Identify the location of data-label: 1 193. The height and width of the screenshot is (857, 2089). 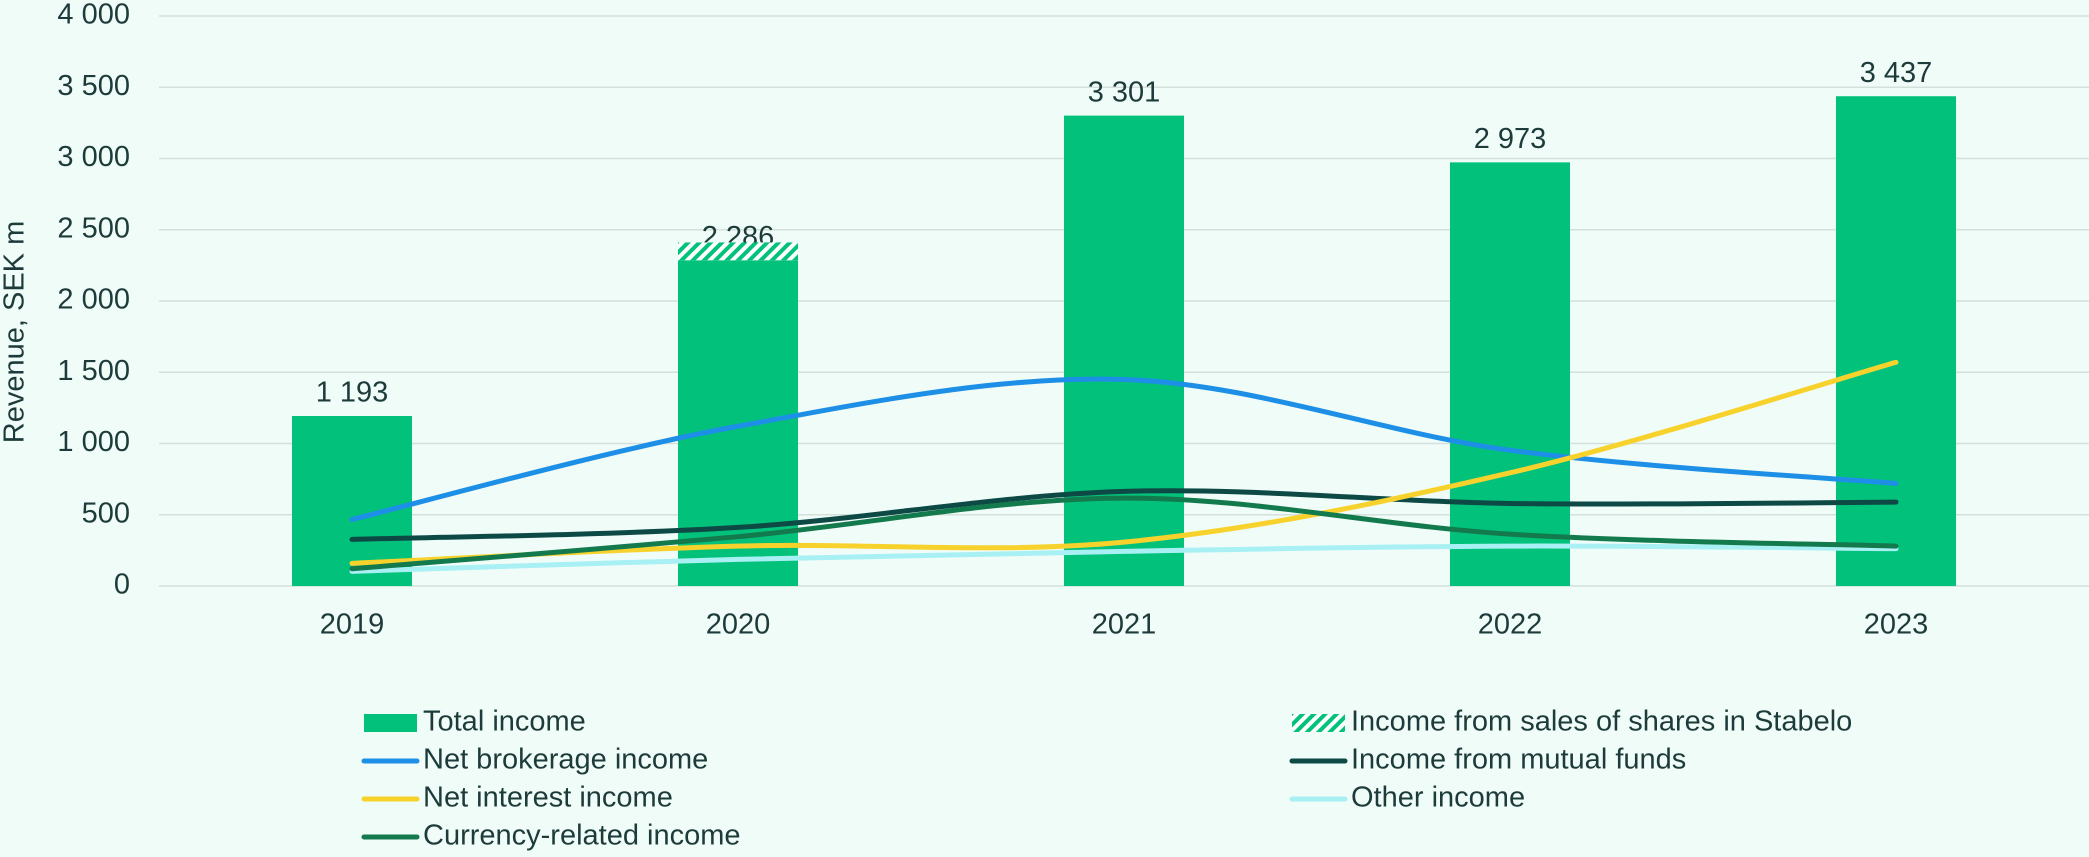
(352, 393).